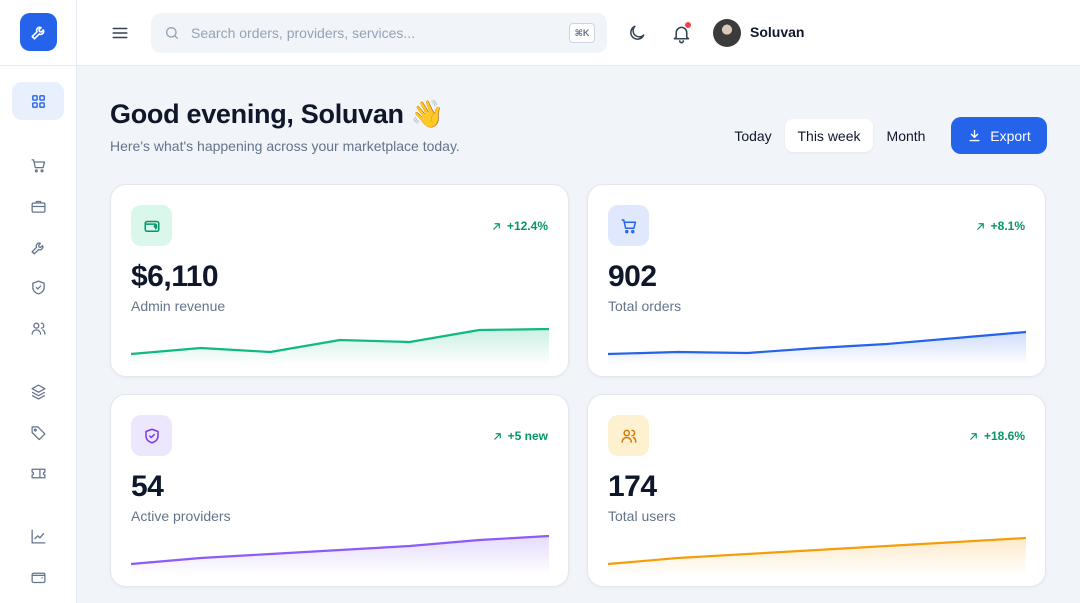 The height and width of the screenshot is (603, 1080). Describe the element at coordinates (829, 135) in the screenshot. I see `range-tab-this-week: This week` at that location.